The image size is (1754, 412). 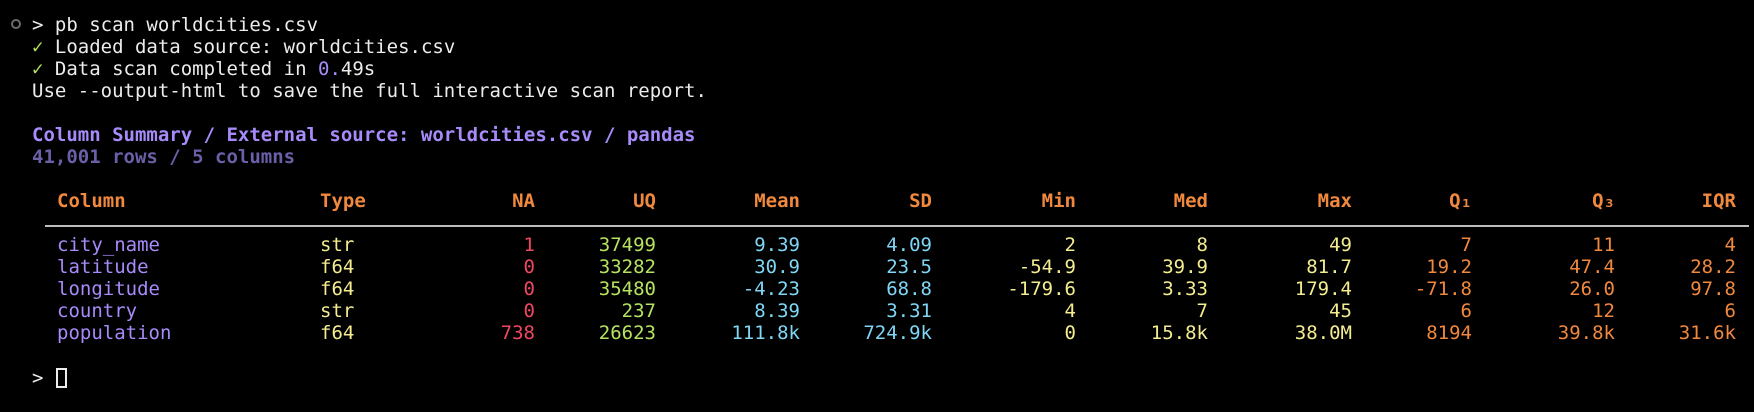 What do you see at coordinates (186, 69) in the screenshot?
I see `scan-message: Data scan completed in` at bounding box center [186, 69].